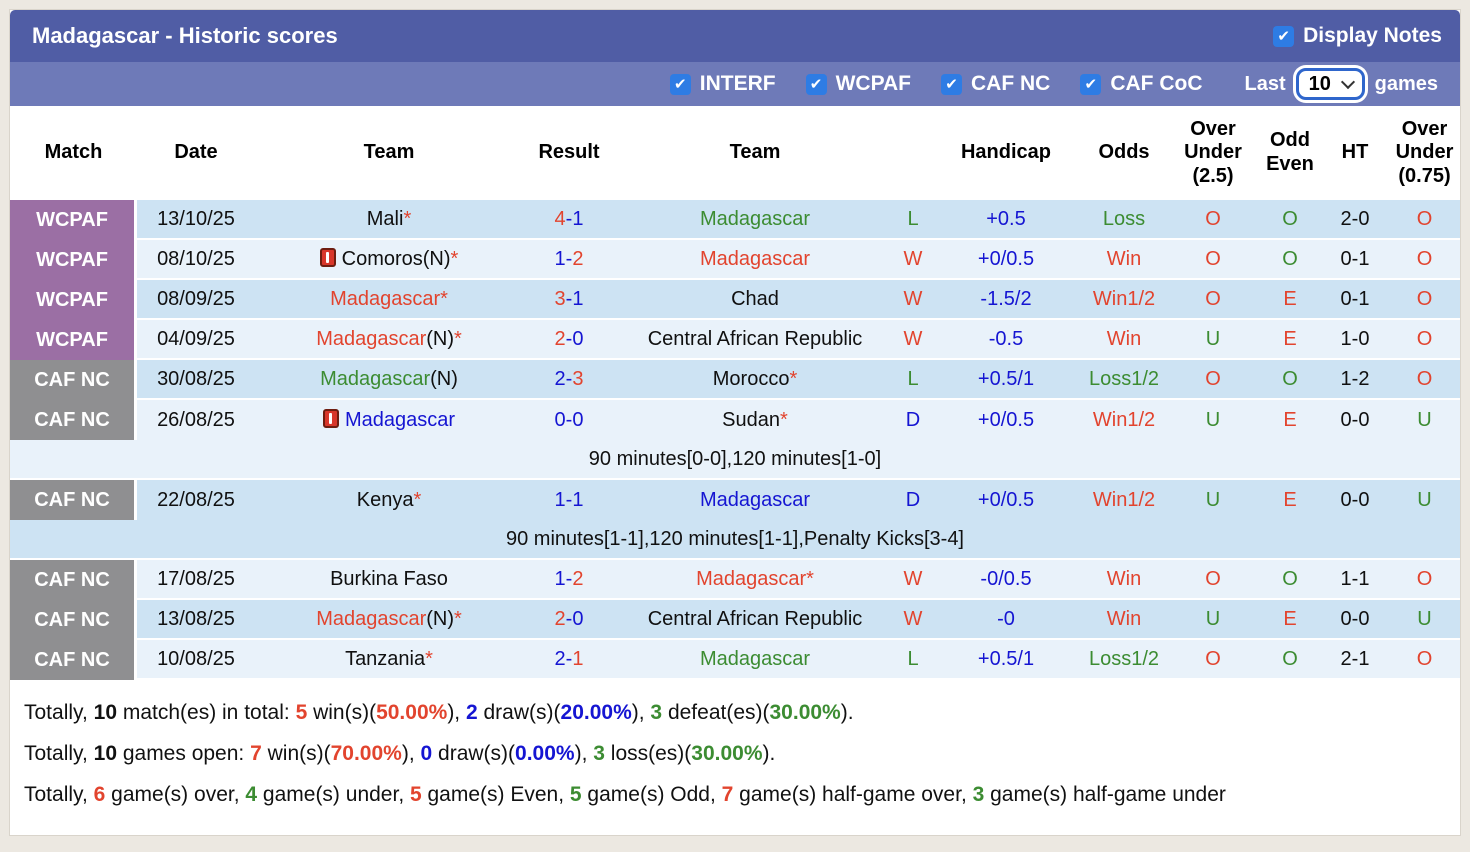  What do you see at coordinates (569, 419) in the screenshot?
I see `result-score: 0-0` at bounding box center [569, 419].